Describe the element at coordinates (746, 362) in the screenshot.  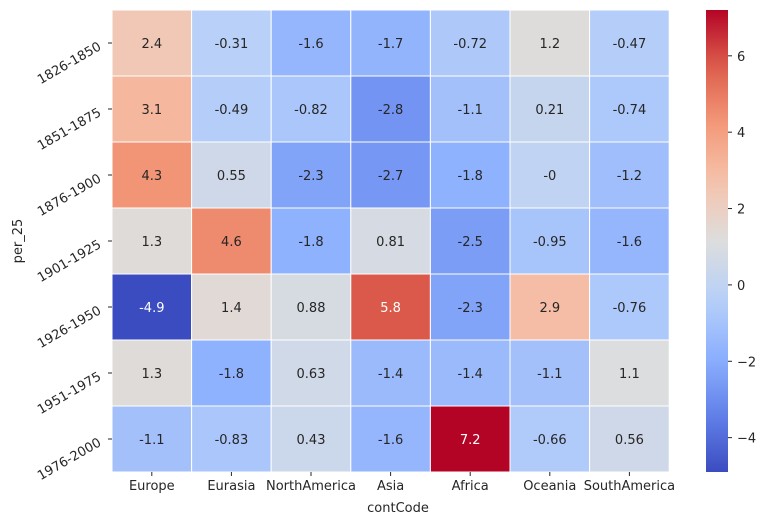
I see `colorbar-tick-label: −2` at that location.